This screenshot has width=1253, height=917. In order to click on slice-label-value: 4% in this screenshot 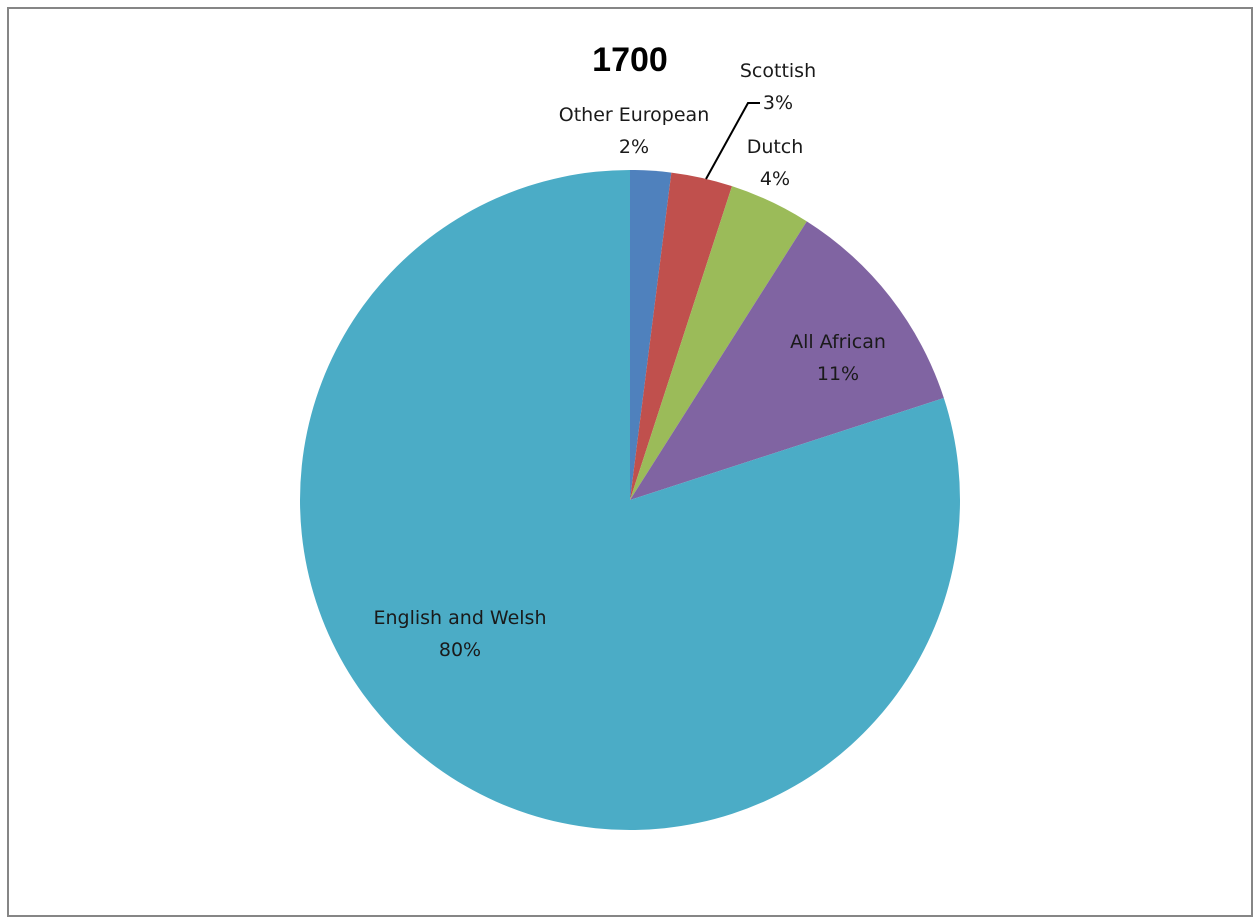, I will do `click(775, 179)`.